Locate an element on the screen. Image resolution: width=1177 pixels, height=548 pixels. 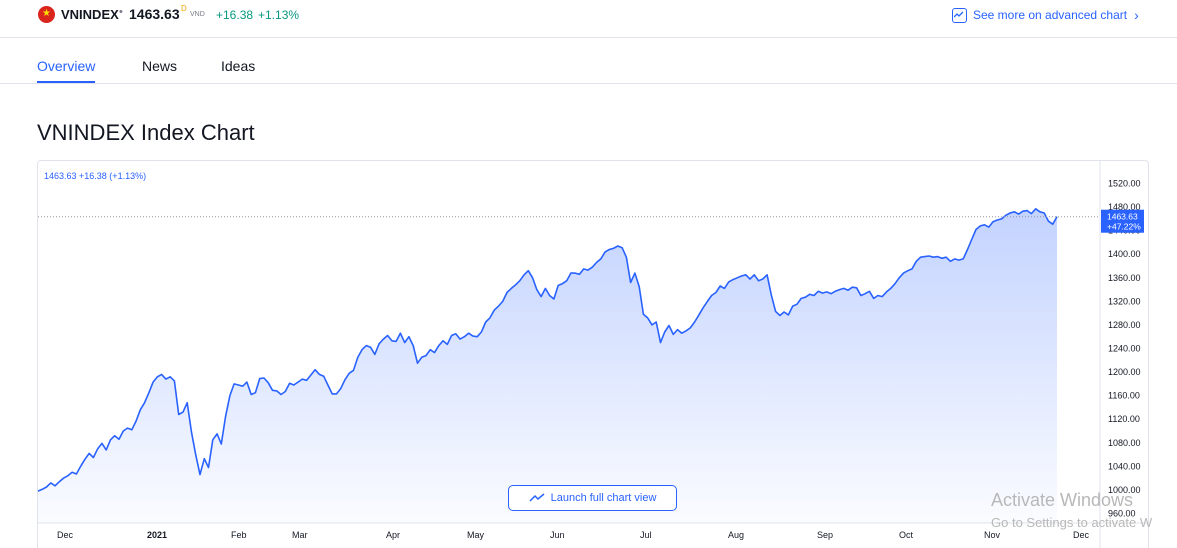
windows-watermark-subtitle: Go to Settings to activate W is located at coordinates (1072, 522).